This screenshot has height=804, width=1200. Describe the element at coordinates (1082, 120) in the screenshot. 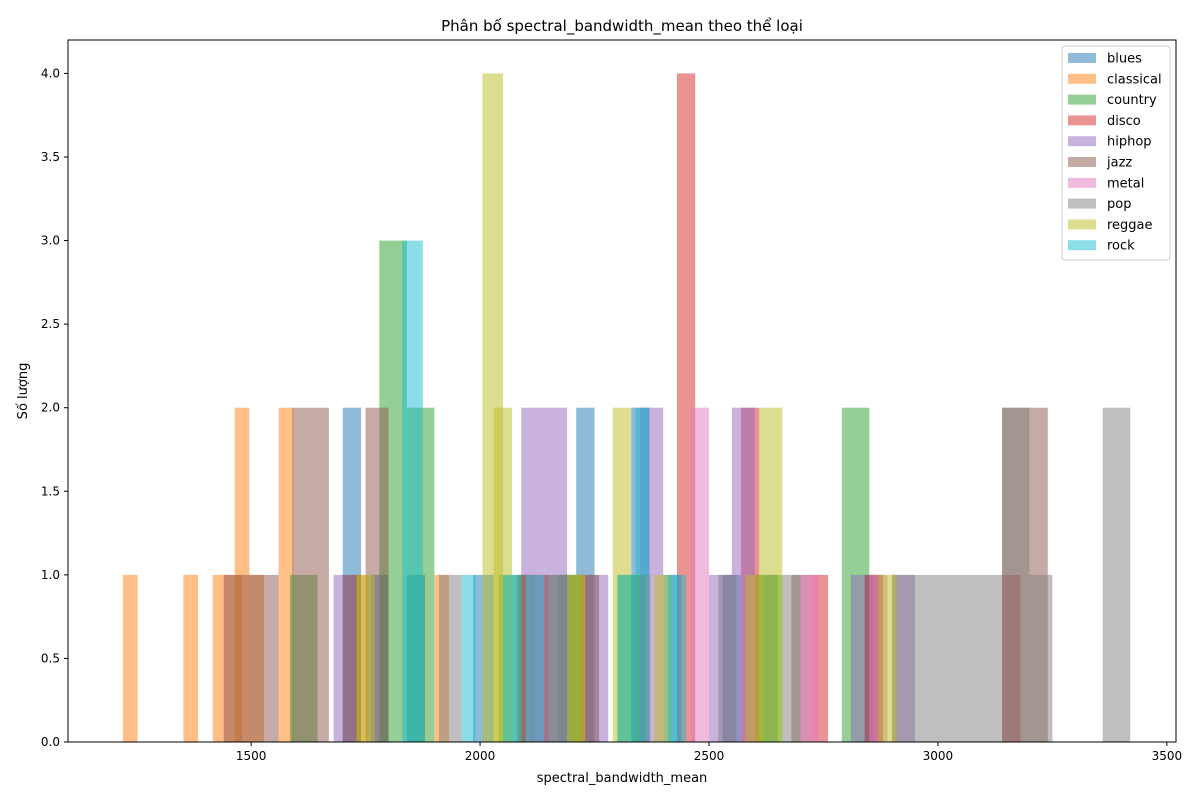

I see `legend-swatch-disco` at that location.